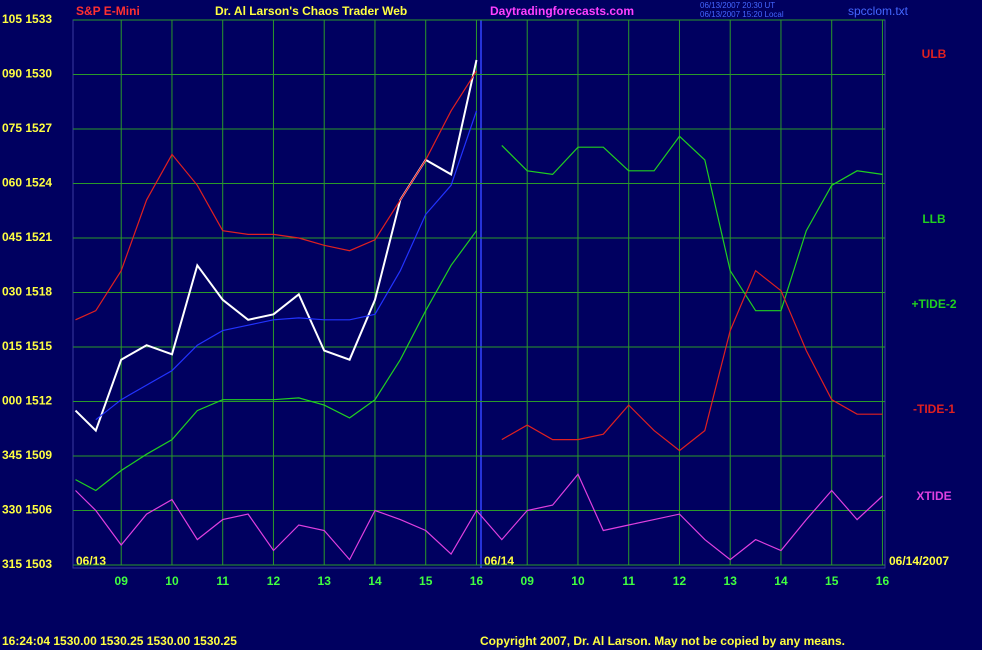  Describe the element at coordinates (933, 304) in the screenshot. I see `series-label: +TIDE-2` at that location.